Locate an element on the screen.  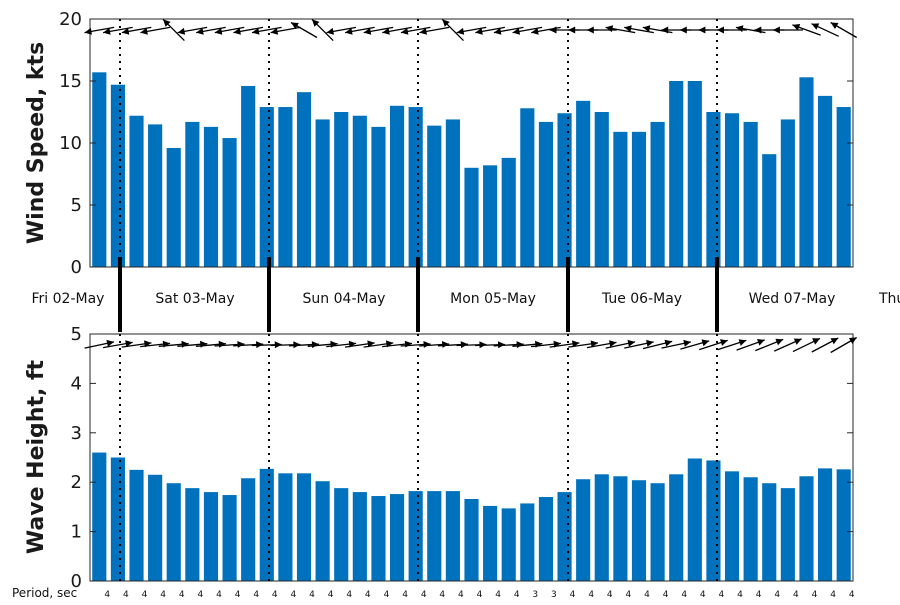
ytick-label: 15 is located at coordinates (70, 81).